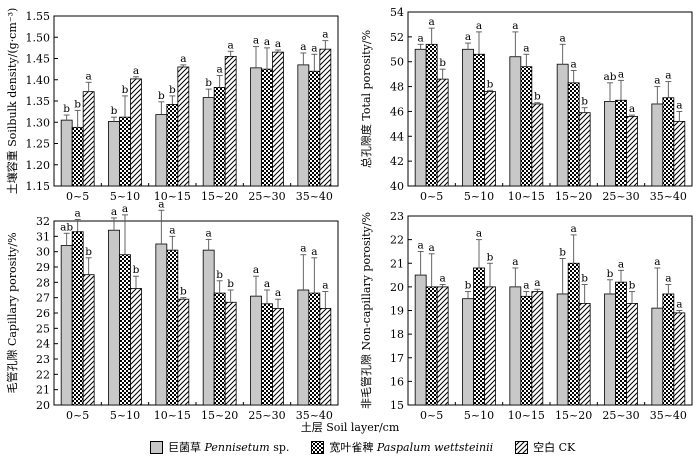 The image size is (700, 458). I want to click on y-tick-label: 48, so click(397, 87).